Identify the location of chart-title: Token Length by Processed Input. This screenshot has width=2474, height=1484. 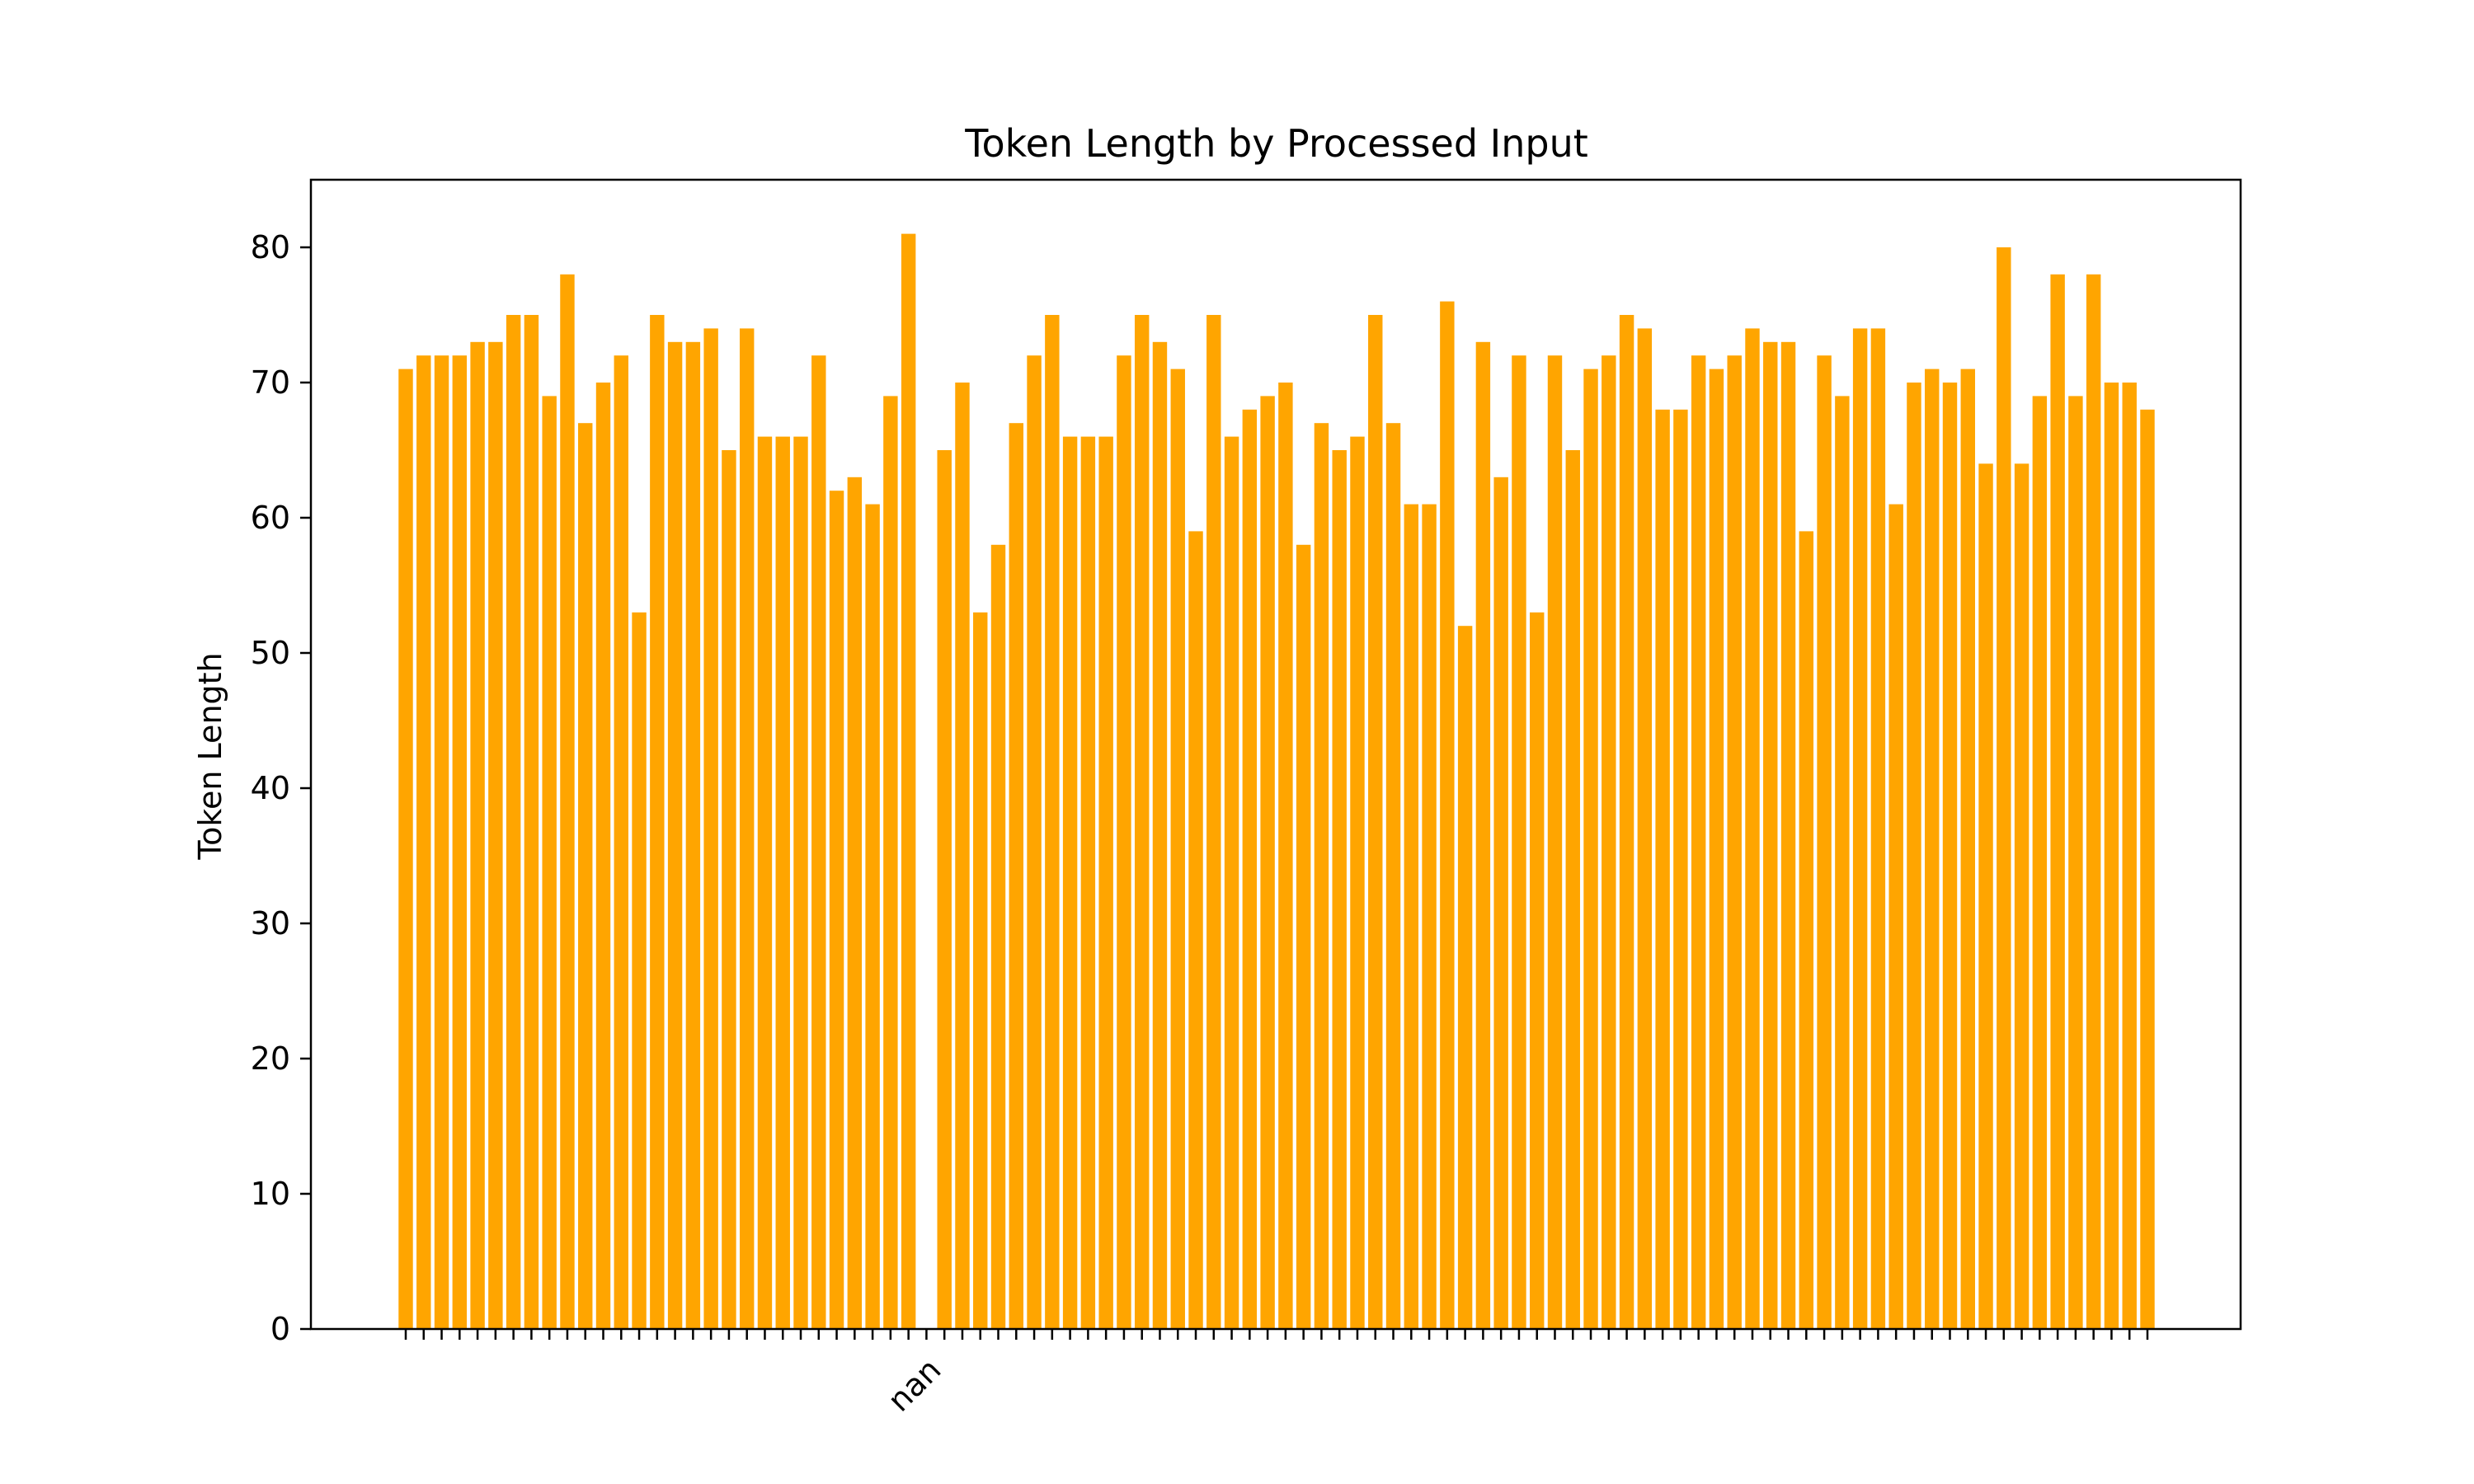
(1276, 143).